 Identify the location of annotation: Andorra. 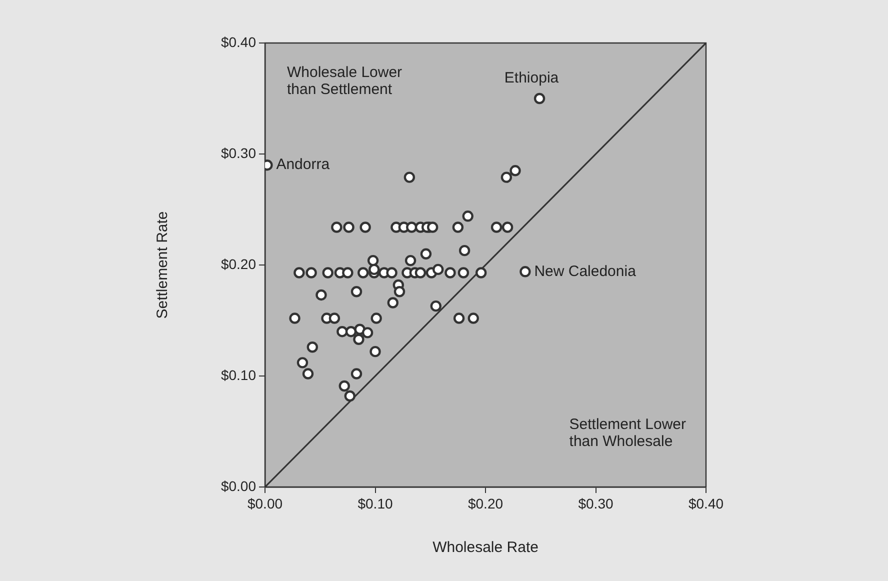
(303, 165).